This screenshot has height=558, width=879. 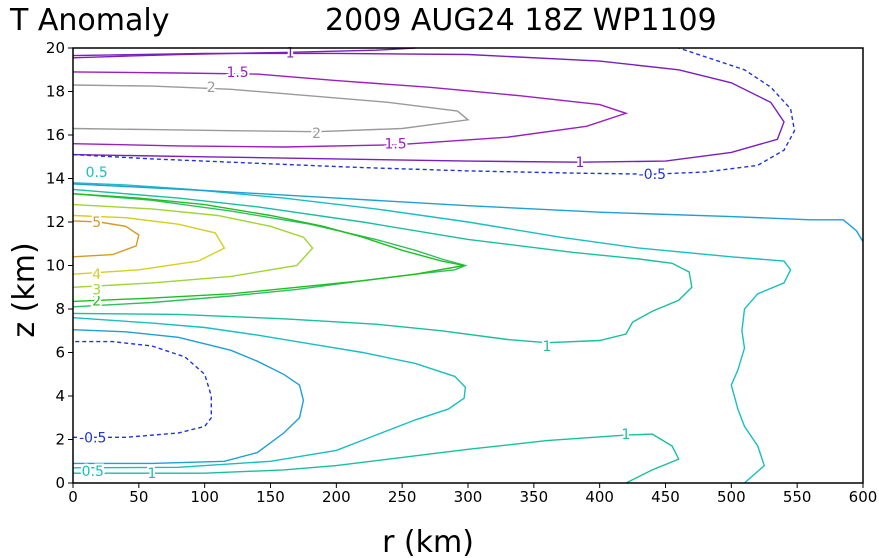 What do you see at coordinates (60, 483) in the screenshot?
I see `y-tick-label: 0` at bounding box center [60, 483].